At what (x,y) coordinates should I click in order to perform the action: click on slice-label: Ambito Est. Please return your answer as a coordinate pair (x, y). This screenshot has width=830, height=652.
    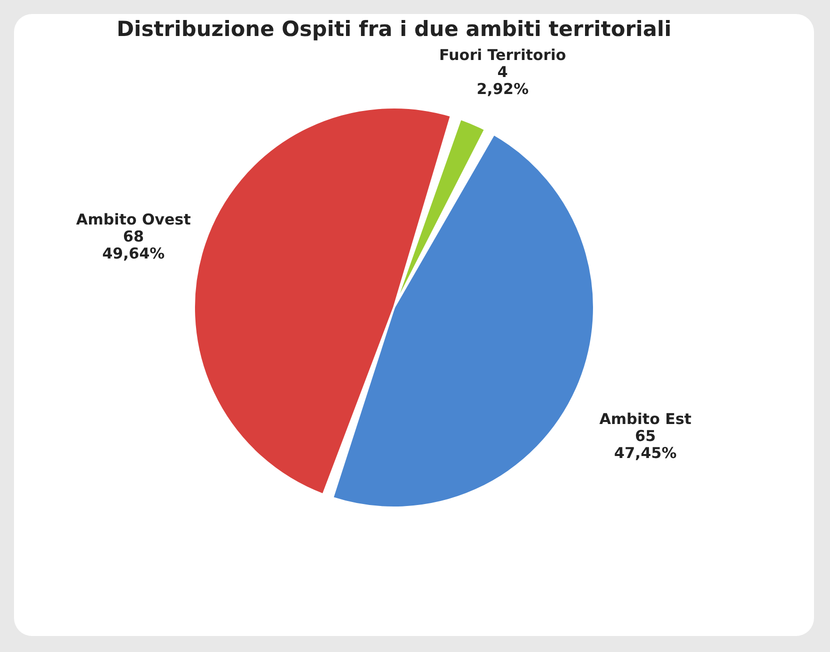
    Looking at the image, I should click on (645, 419).